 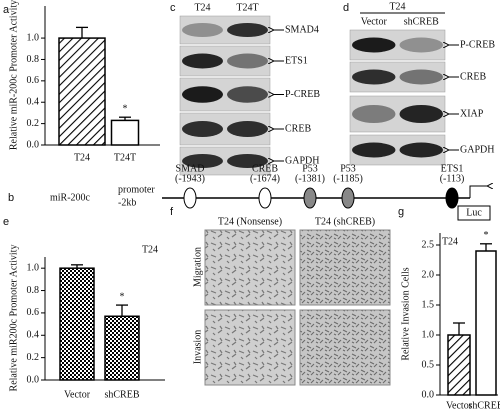 What do you see at coordinates (202, 7) in the screenshot?
I see `lane-label: T24` at bounding box center [202, 7].